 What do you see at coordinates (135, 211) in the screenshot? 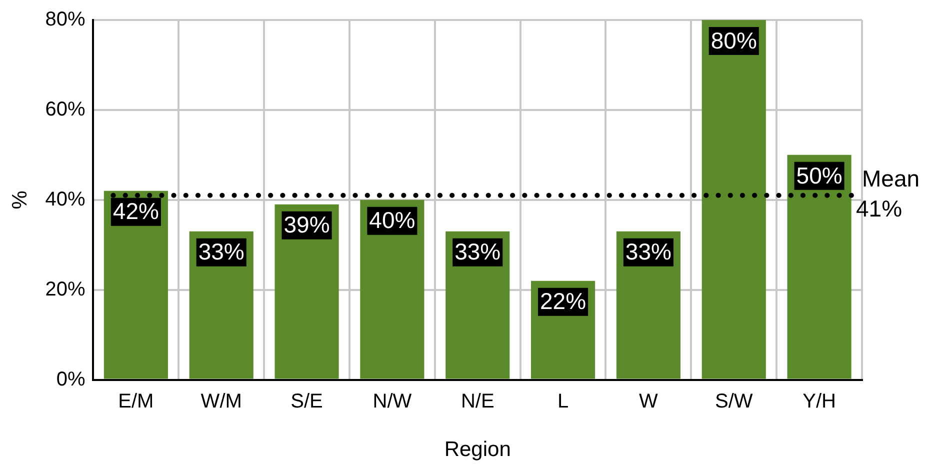
I see `data-label: 42%` at bounding box center [135, 211].